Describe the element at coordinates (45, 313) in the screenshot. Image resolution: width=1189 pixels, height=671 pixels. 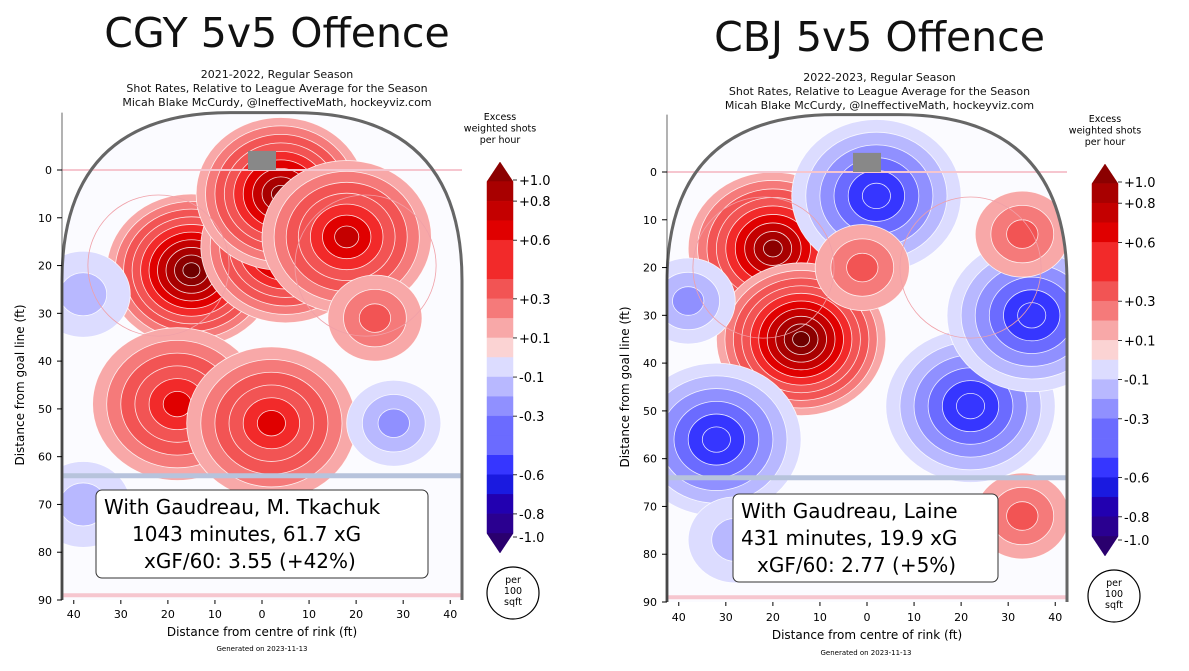
I see `y-tick-label: 30` at that location.